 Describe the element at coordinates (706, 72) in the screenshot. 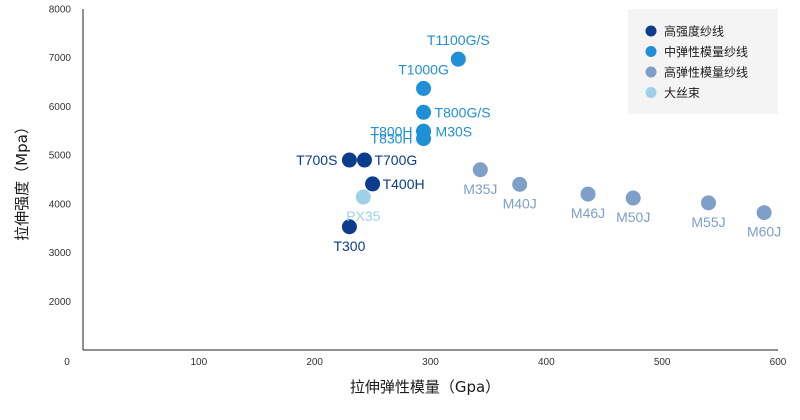

I see `legend-label: 高弹性模量纱线` at that location.